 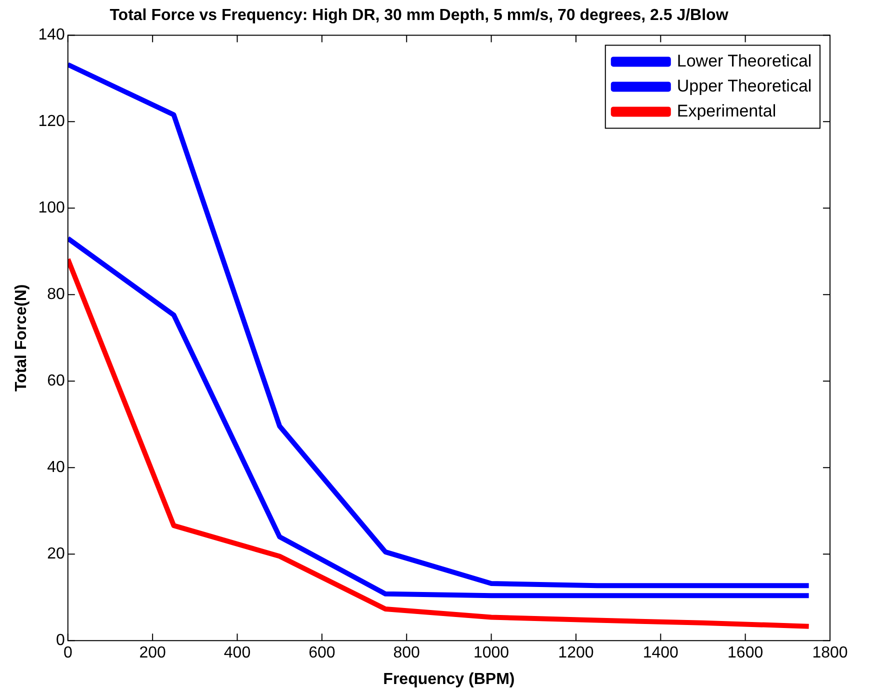 I want to click on y-tick-label: 100, so click(x=51, y=208).